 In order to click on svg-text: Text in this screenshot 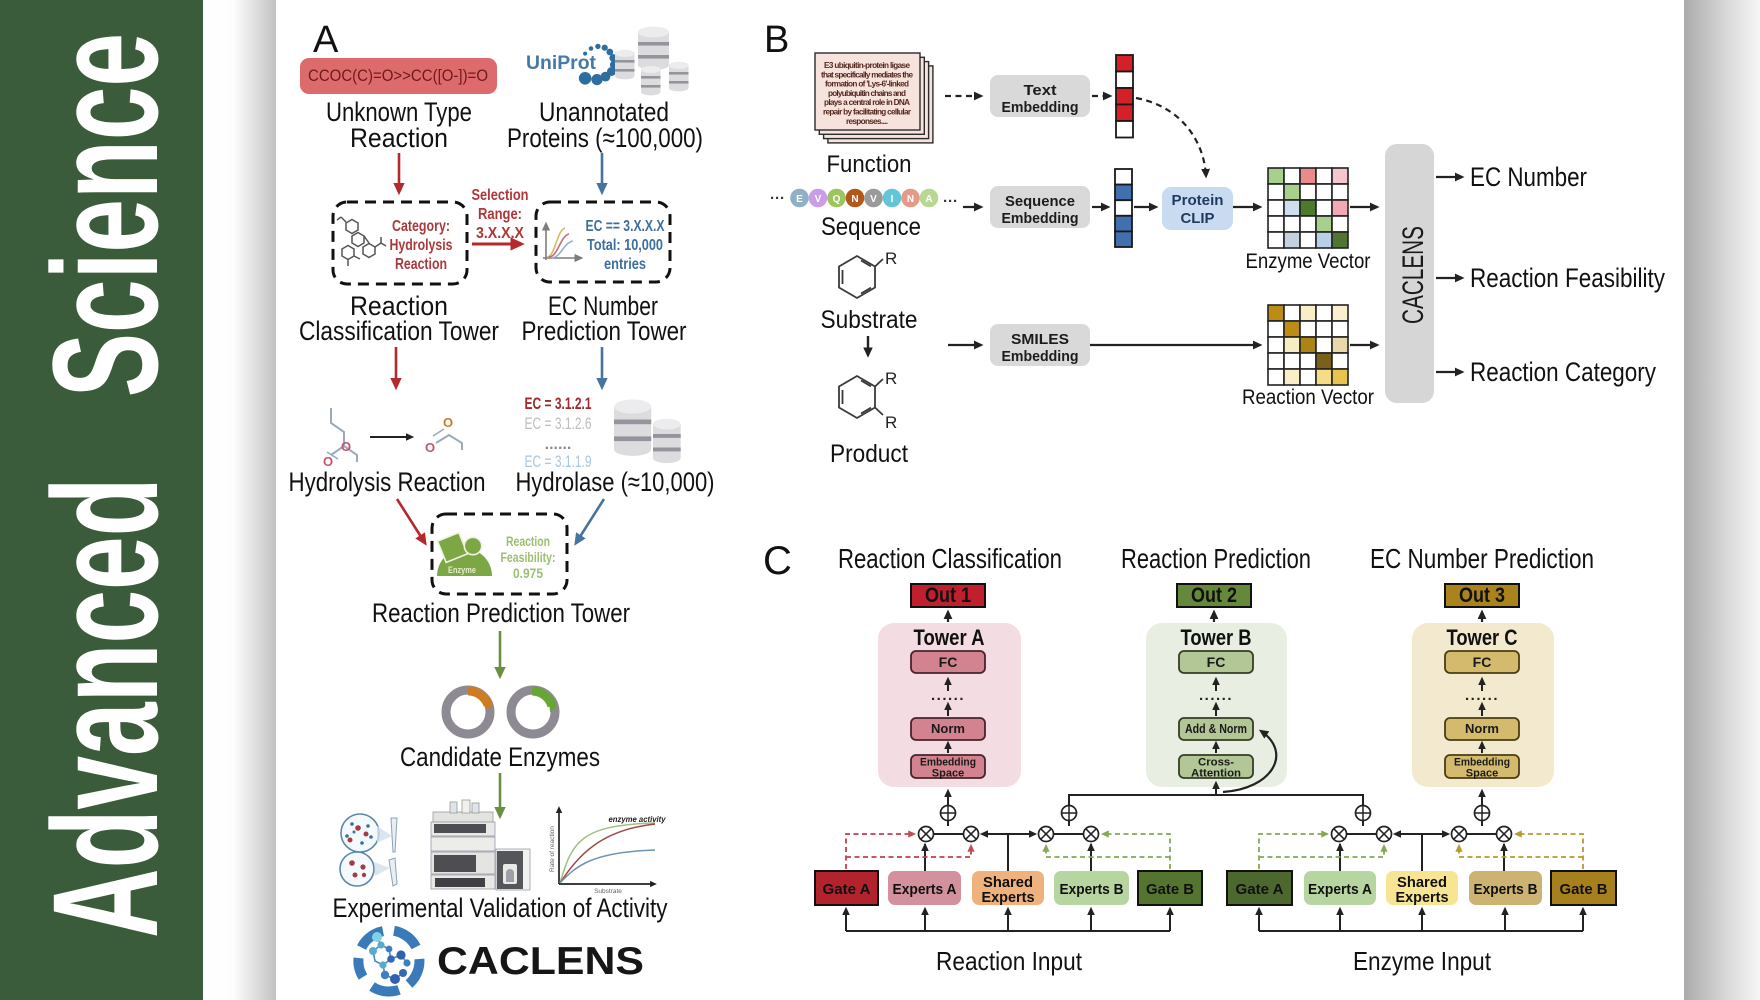, I will do `click(1040, 90)`.